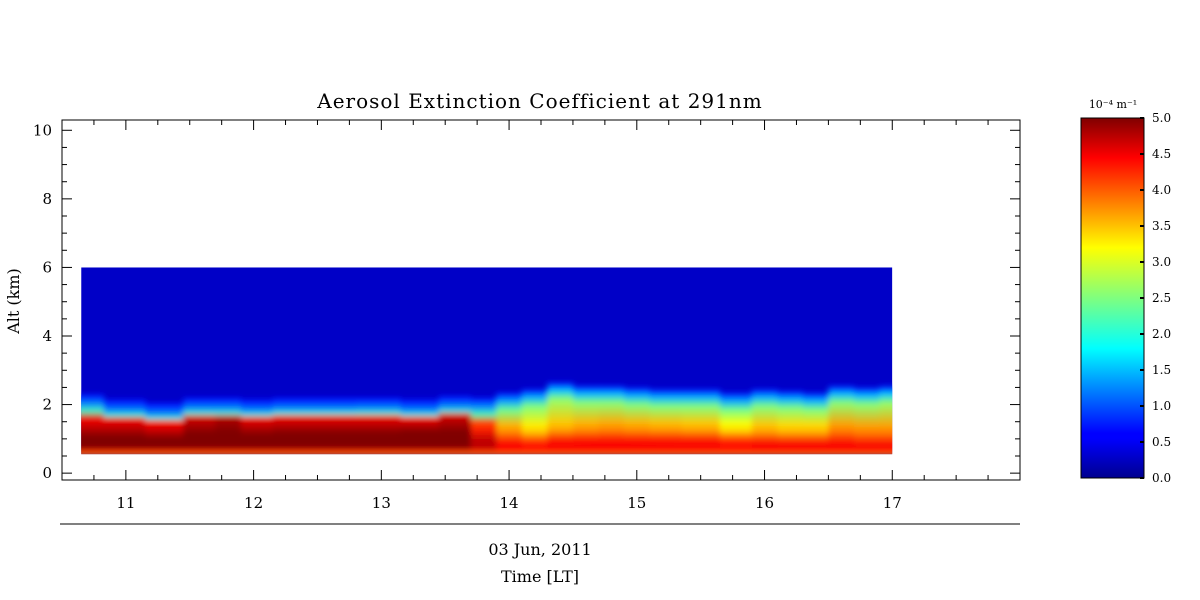 This screenshot has width=1200, height=600. Describe the element at coordinates (636, 503) in the screenshot. I see `x-tick-label: 15` at that location.